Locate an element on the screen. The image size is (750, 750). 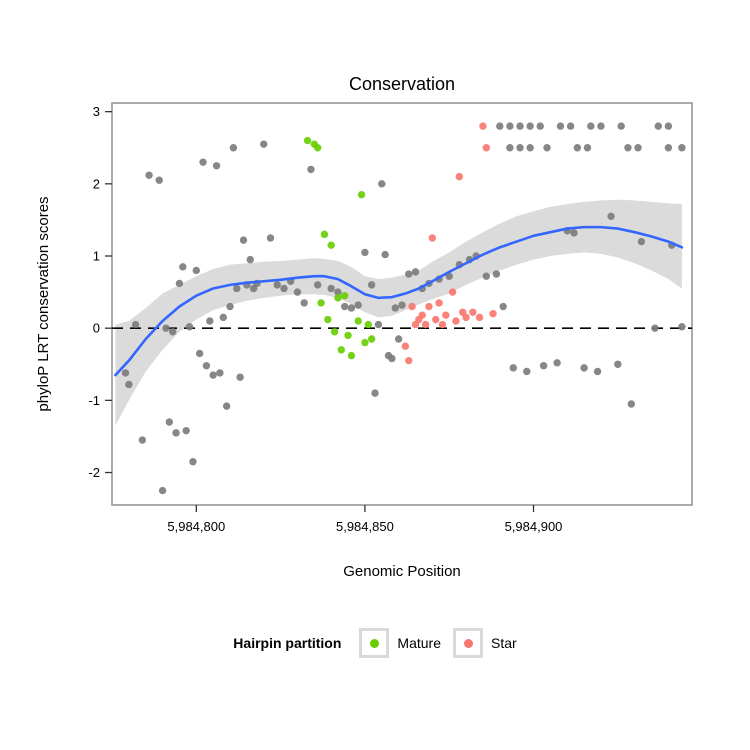
y-tick-label: 0 is located at coordinates (96, 328).